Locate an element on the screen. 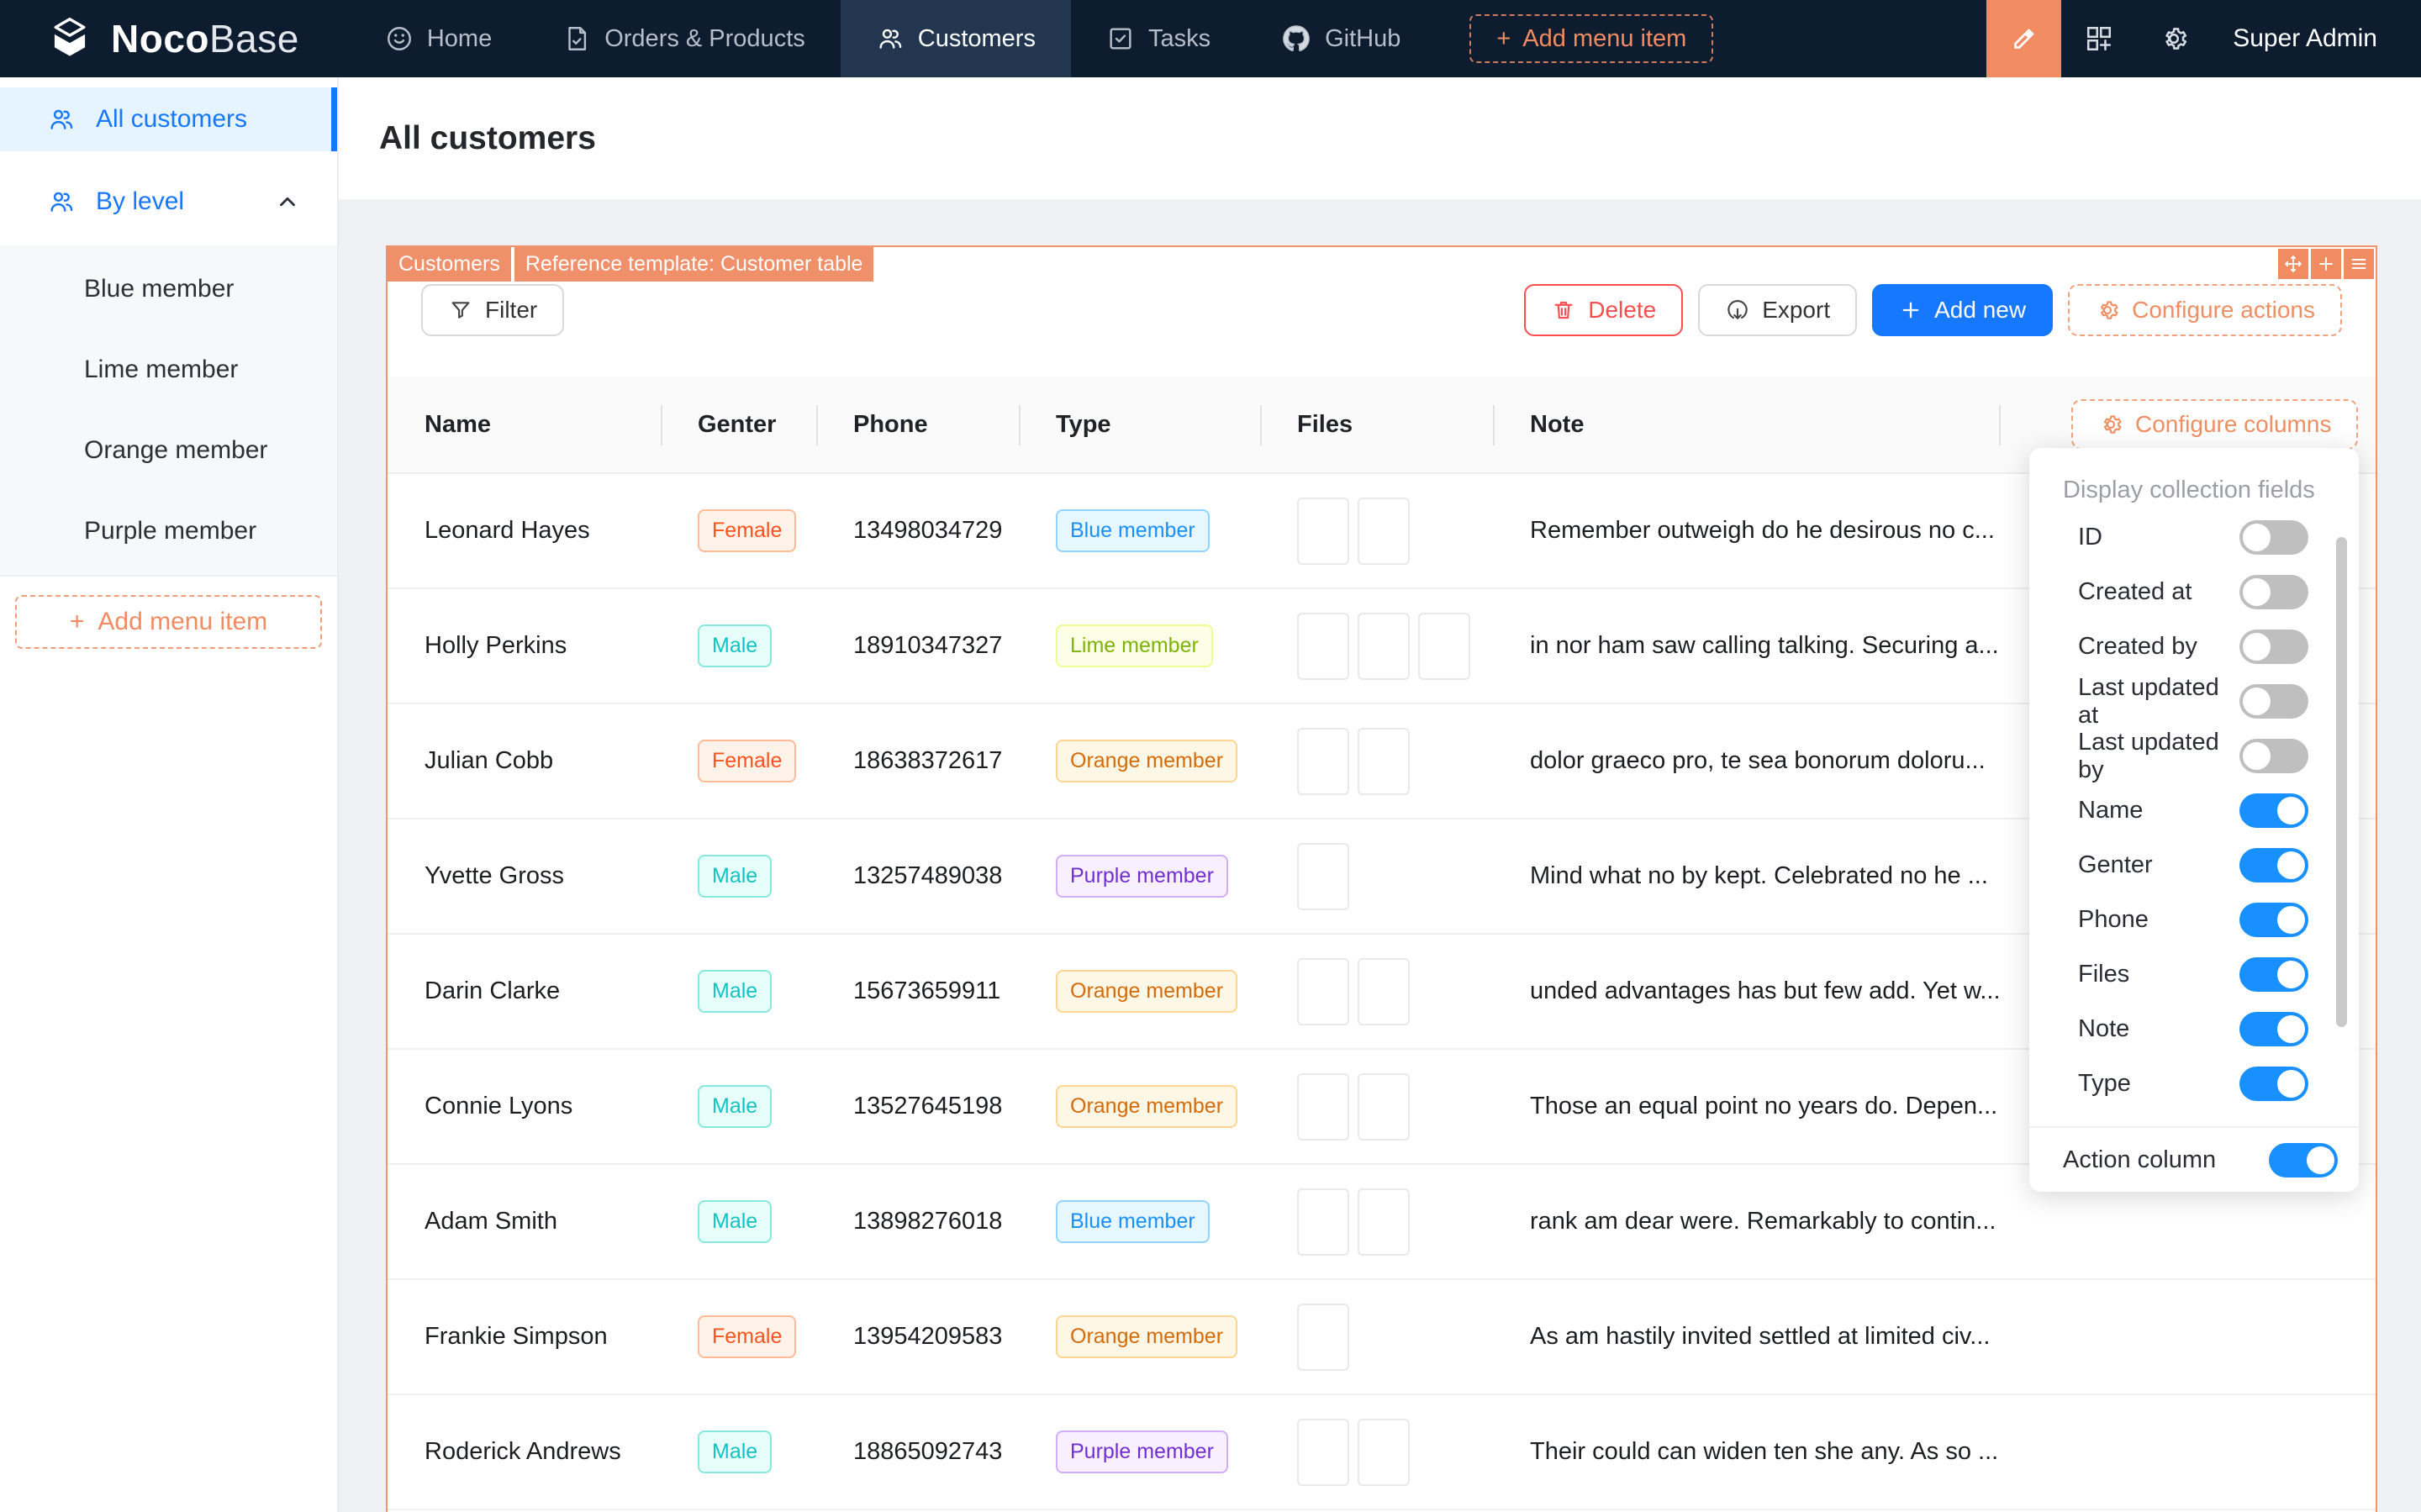  cell-type: Purple member is located at coordinates (1139, 1451).